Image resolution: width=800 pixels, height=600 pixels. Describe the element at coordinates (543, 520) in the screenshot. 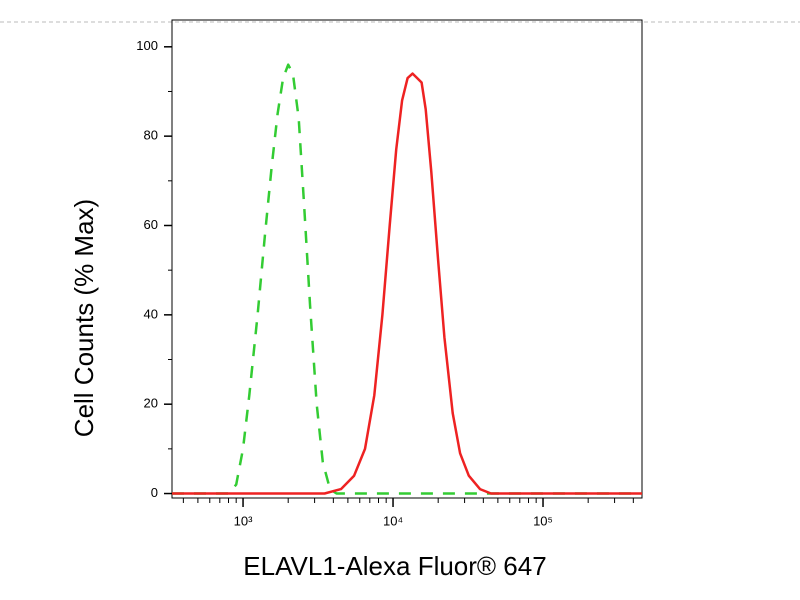

I see `x-tick-label: 10⁵` at that location.